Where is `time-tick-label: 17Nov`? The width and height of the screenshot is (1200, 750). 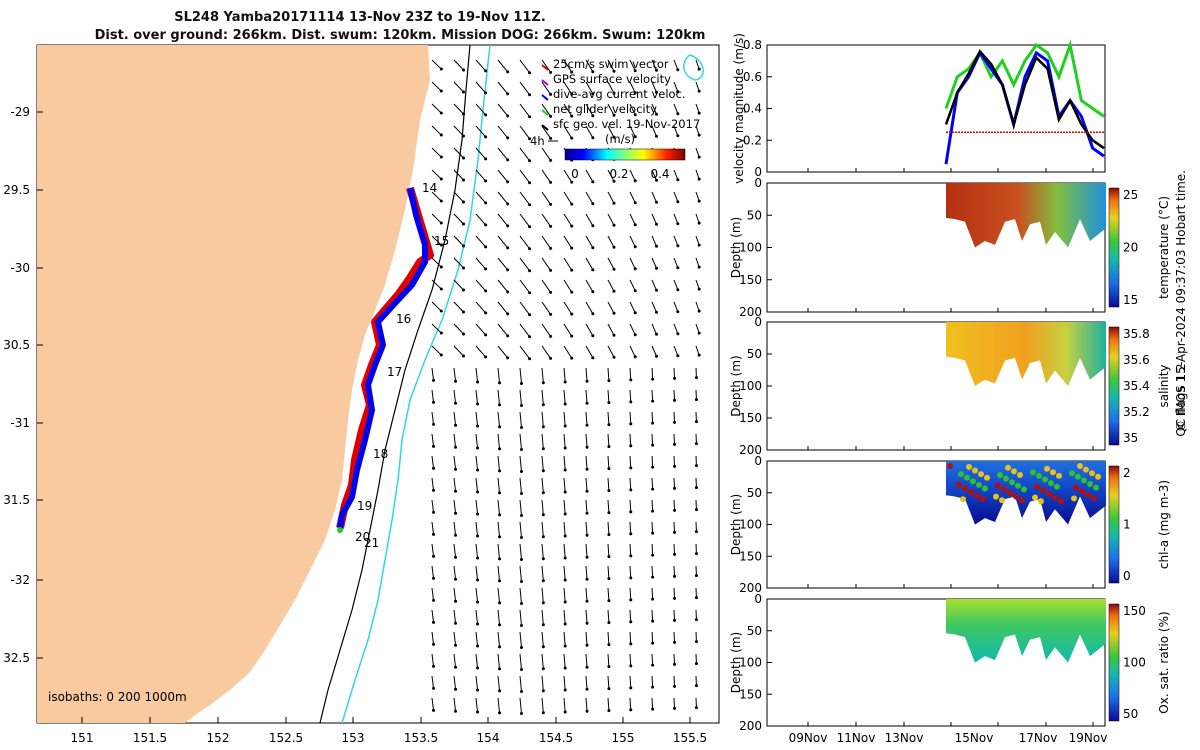
time-tick-label: 17Nov is located at coordinates (1038, 738).